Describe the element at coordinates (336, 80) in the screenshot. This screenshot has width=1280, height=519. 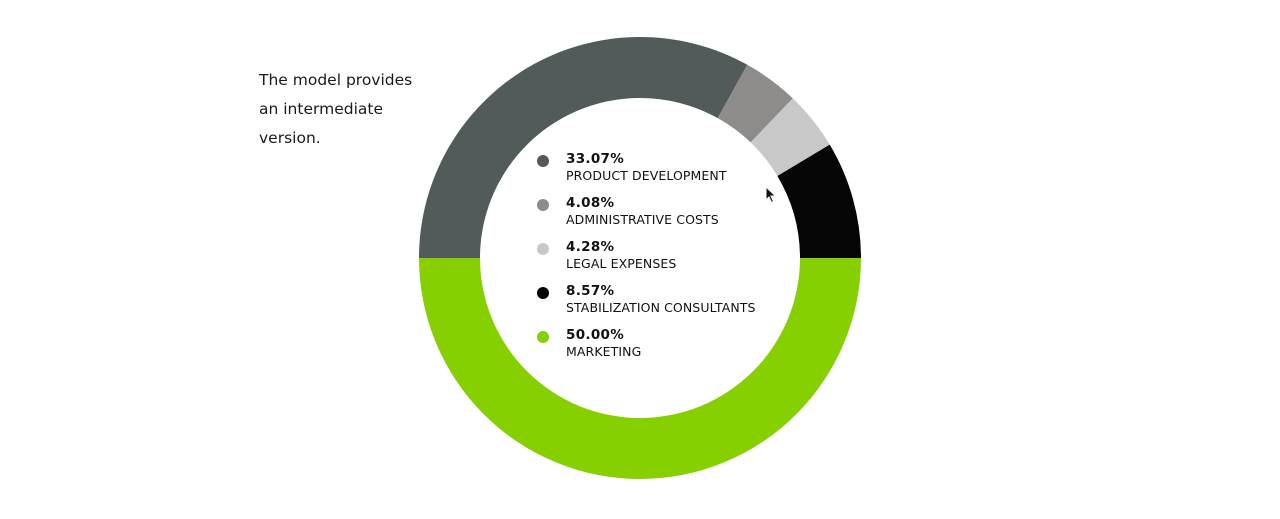
I see `intro-line: The model provides` at that location.